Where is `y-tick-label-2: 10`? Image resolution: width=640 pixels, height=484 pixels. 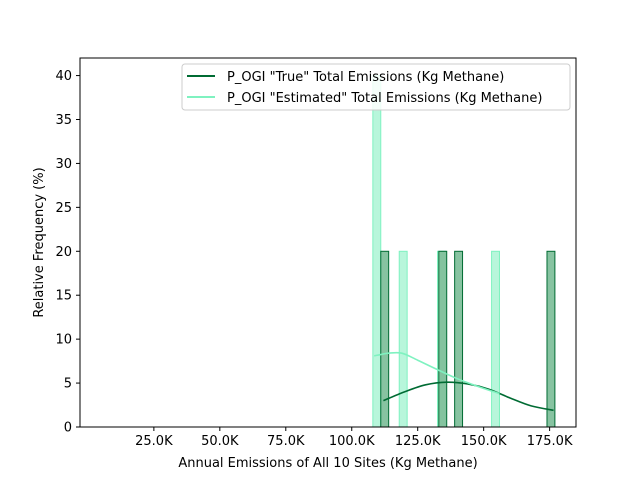
y-tick-label-2: 10 is located at coordinates (63, 340).